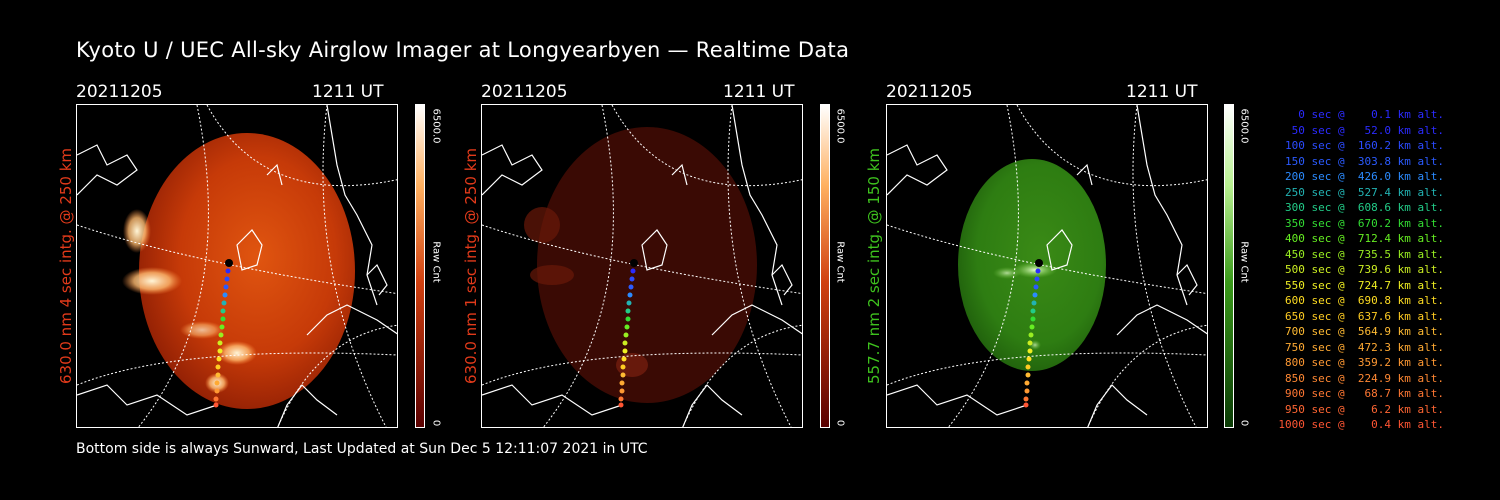  What do you see at coordinates (1361, 424) in the screenshot?
I see `legend-row: 1000 sec @ 0.4 km alt.` at bounding box center [1361, 424].